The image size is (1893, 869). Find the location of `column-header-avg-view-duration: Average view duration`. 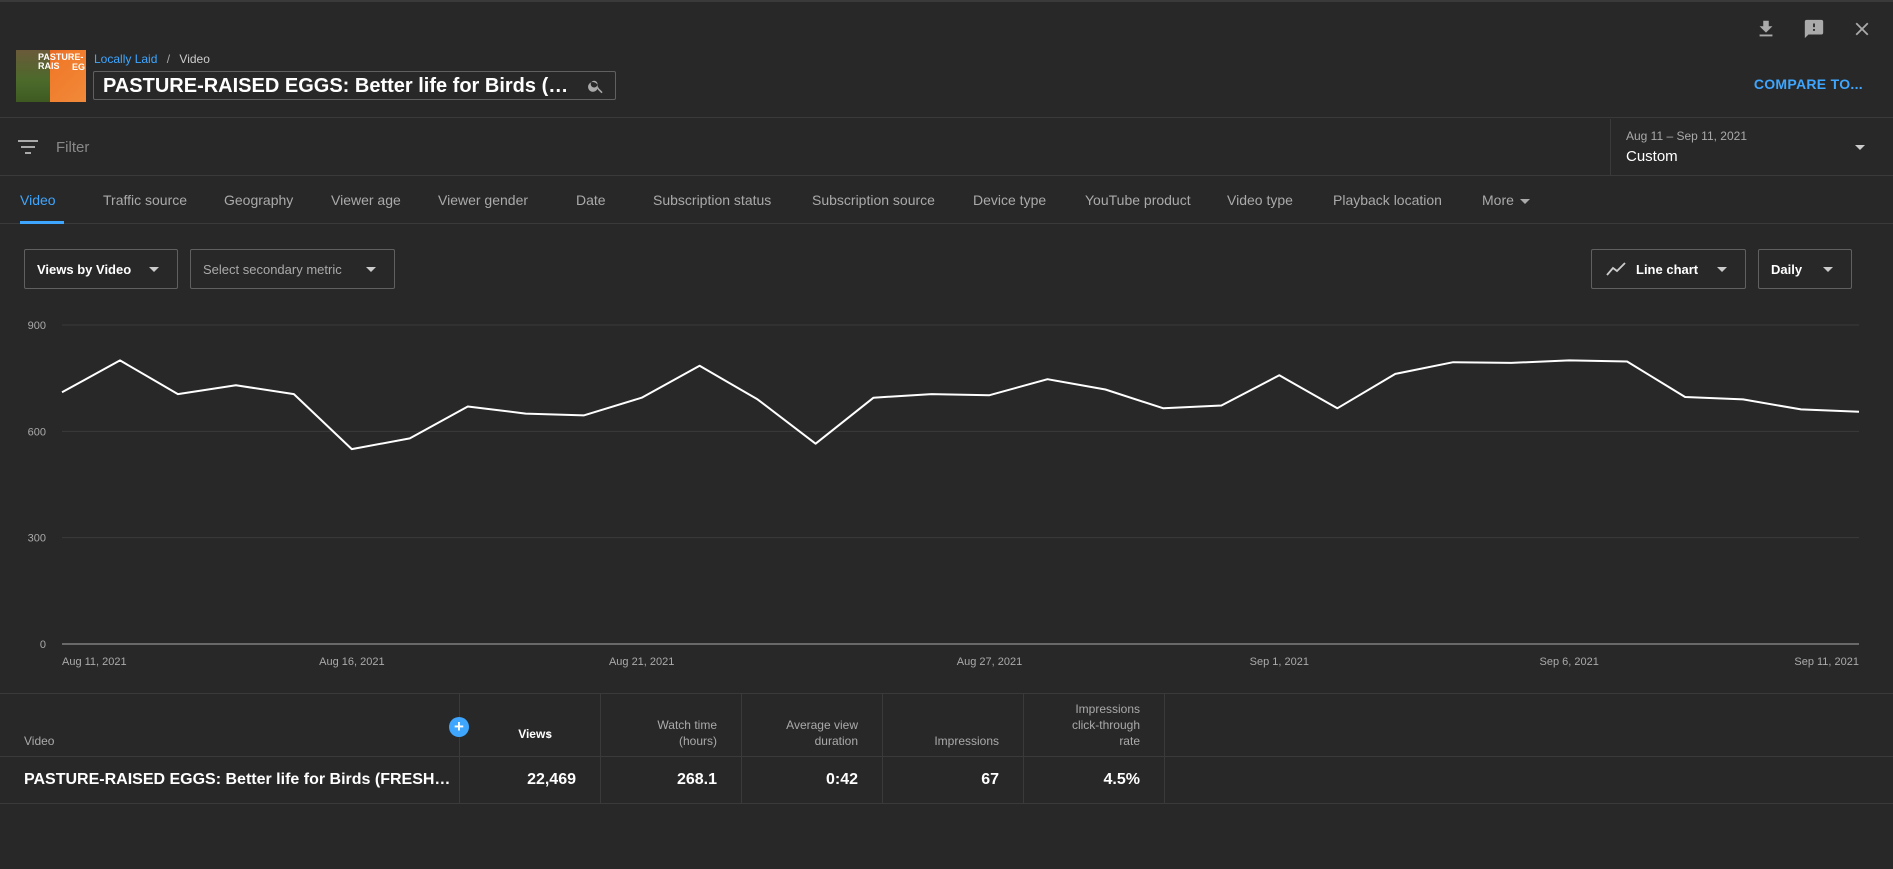

column-header-avg-view-duration: Average view duration is located at coordinates (812, 725).